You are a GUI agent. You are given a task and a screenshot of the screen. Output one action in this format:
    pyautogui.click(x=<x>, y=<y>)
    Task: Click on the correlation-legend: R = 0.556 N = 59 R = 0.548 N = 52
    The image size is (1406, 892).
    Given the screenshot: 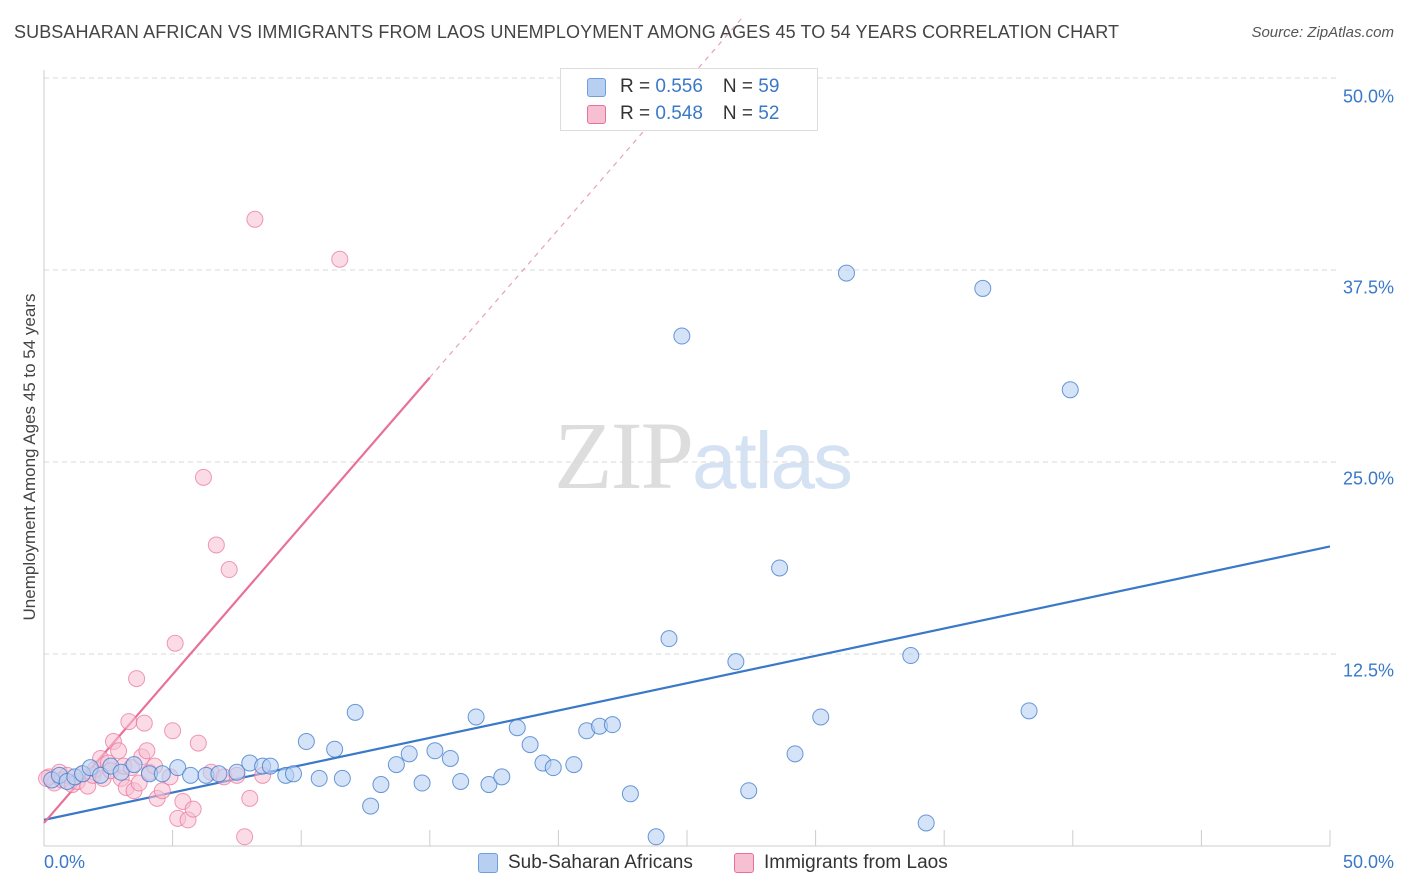 What is the action you would take?
    pyautogui.click(x=689, y=99)
    